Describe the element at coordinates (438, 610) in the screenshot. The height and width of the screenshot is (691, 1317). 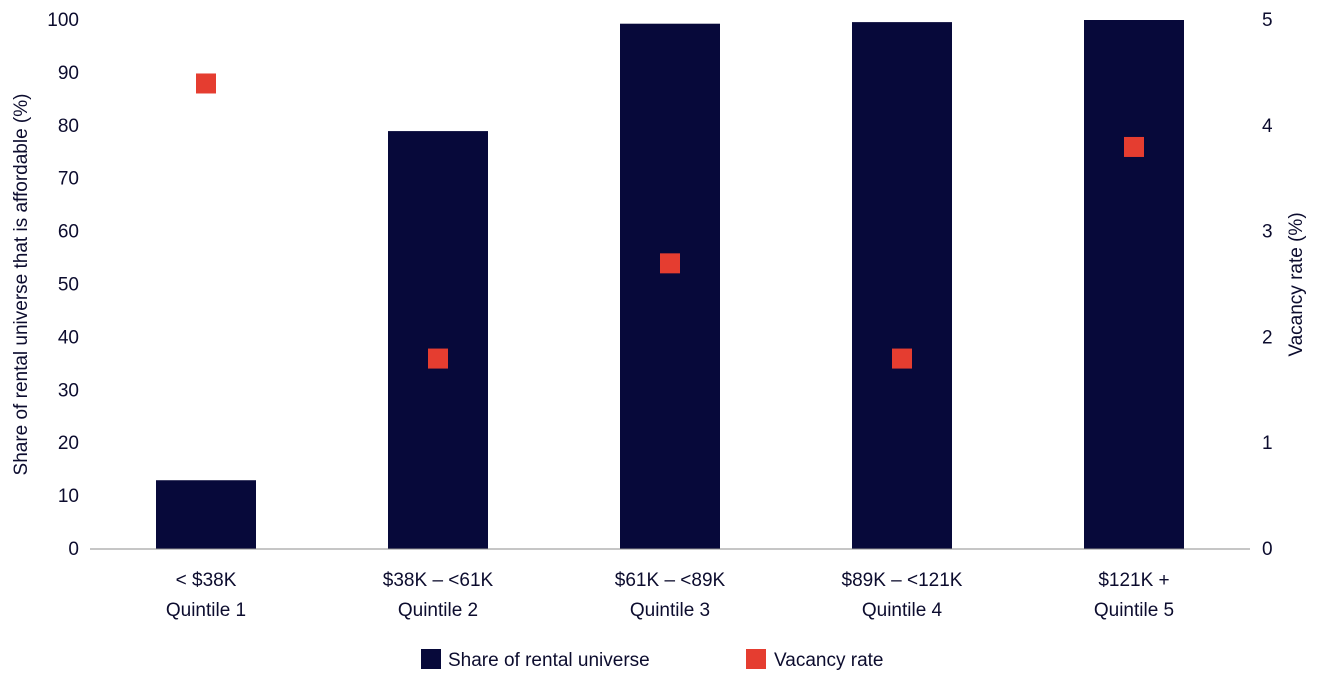
I see `x-category-label: Quintile 2` at that location.